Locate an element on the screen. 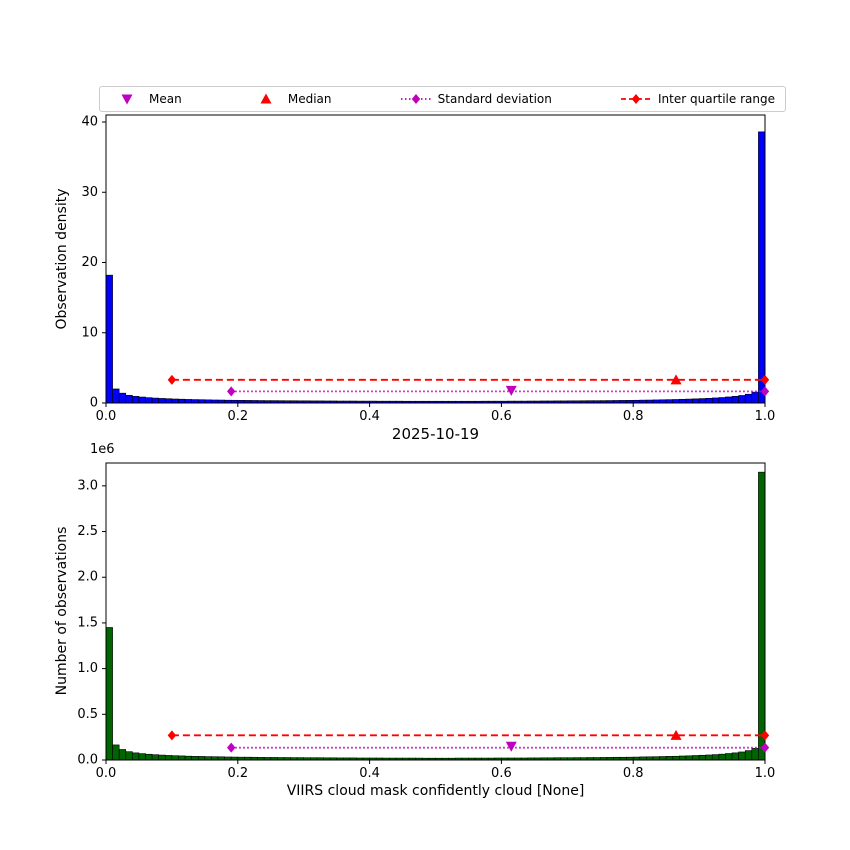  legend-diamond is located at coordinates (636, 99).